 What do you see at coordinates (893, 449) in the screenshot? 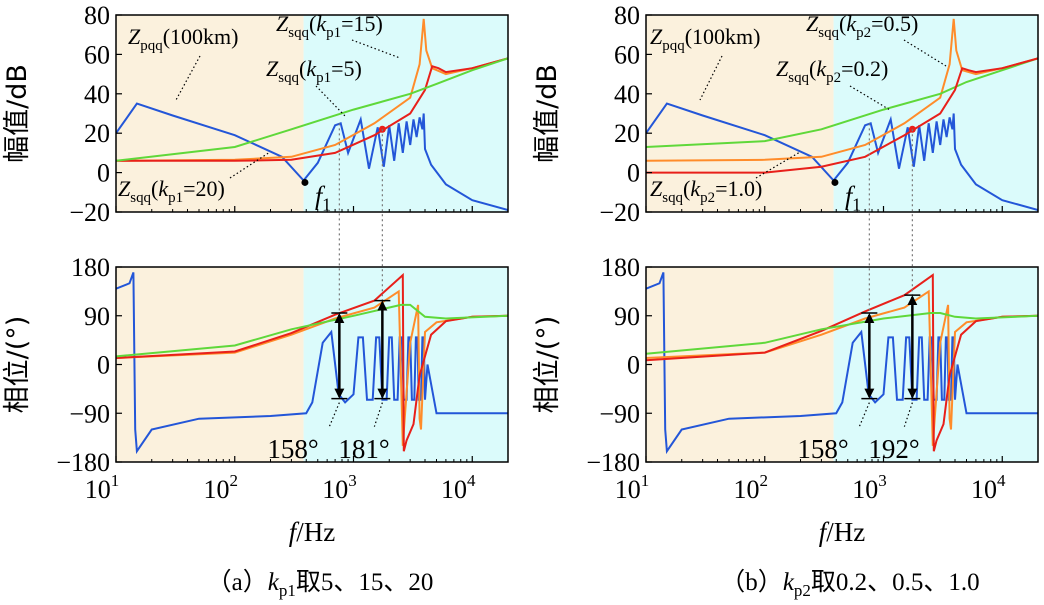
I see `phase-diff-label-1: 192°` at bounding box center [893, 449].